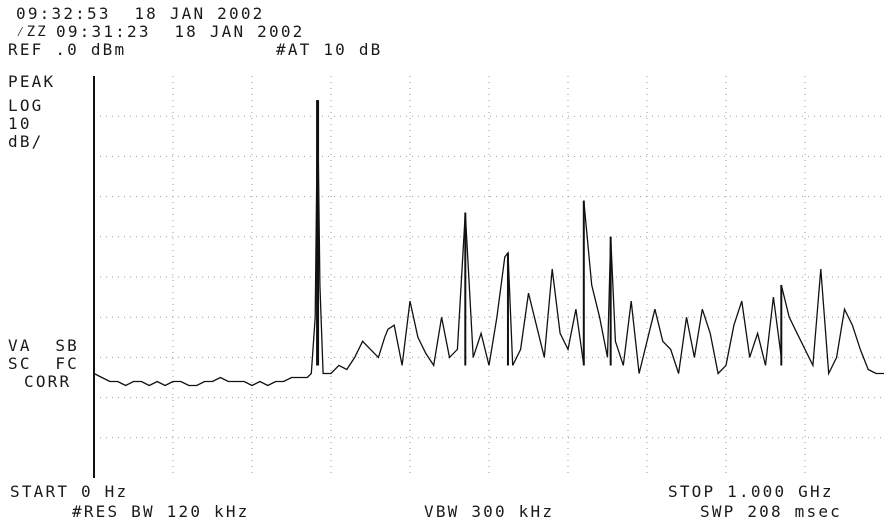  Describe the element at coordinates (32, 81) in the screenshot. I see `detector-mode: PEAK` at that location.